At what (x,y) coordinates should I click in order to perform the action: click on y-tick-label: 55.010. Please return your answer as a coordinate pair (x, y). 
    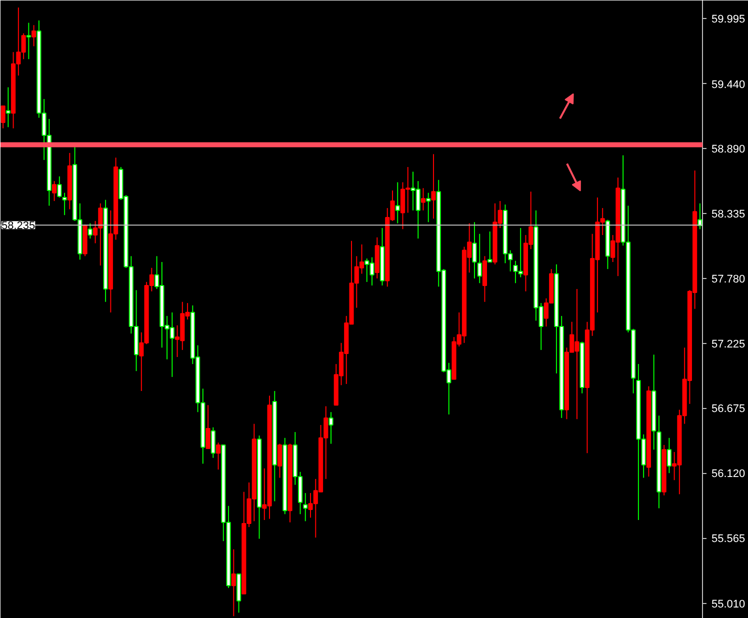
    Looking at the image, I should click on (729, 604).